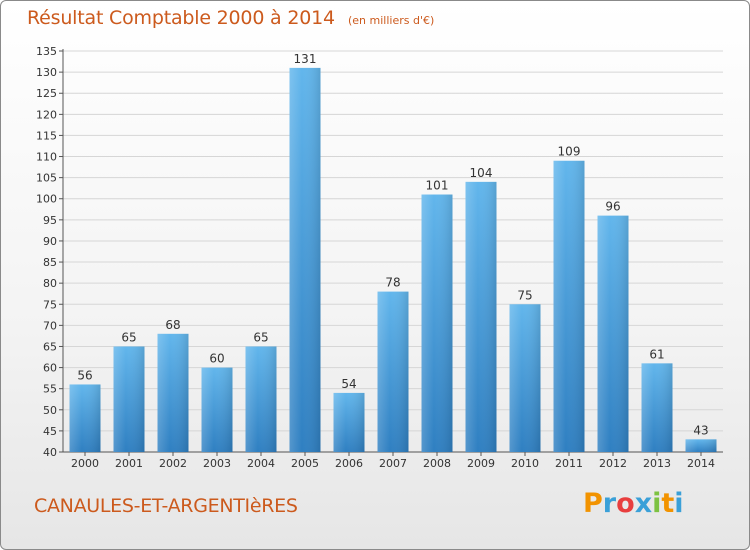 This screenshot has height=550, width=750. I want to click on bar-value-label: 96, so click(612, 207).